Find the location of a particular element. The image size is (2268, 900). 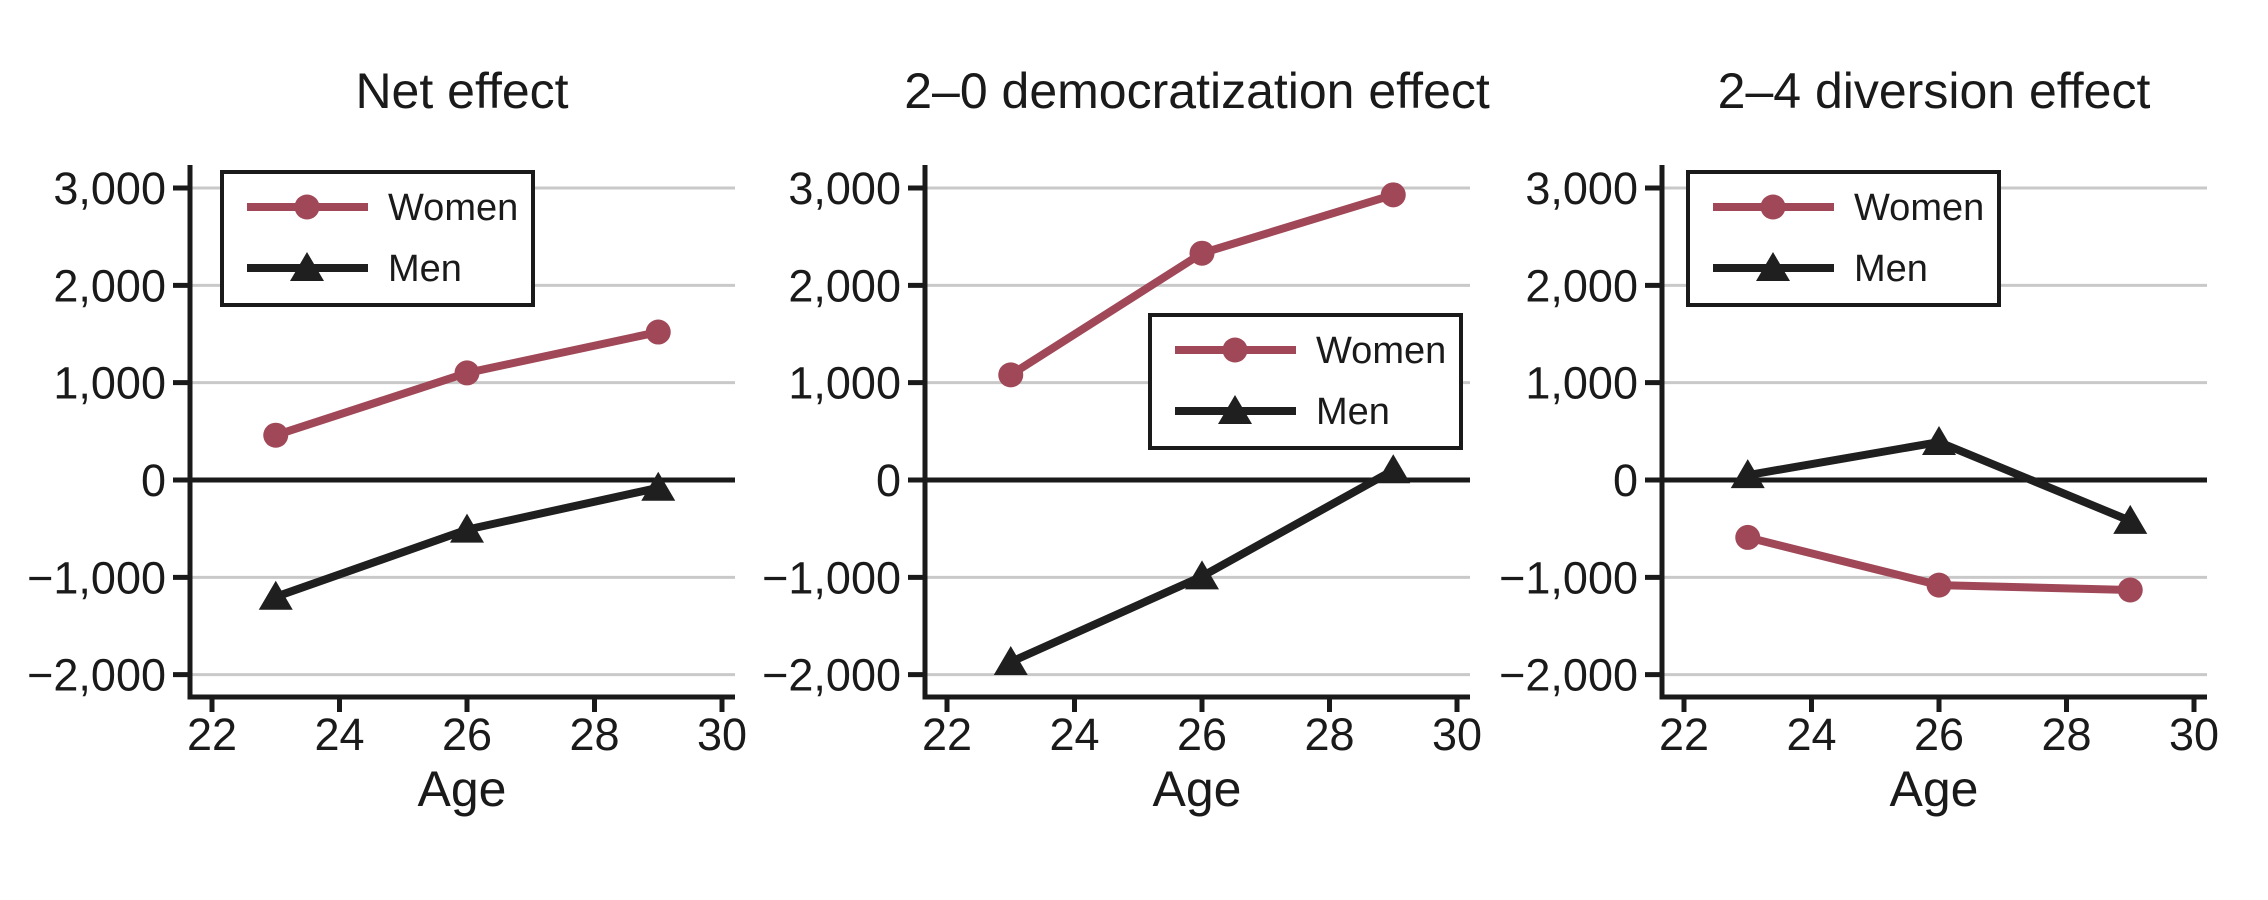

panel-title-democratization-effect: 2–0 democratization effect is located at coordinates (1197, 91).